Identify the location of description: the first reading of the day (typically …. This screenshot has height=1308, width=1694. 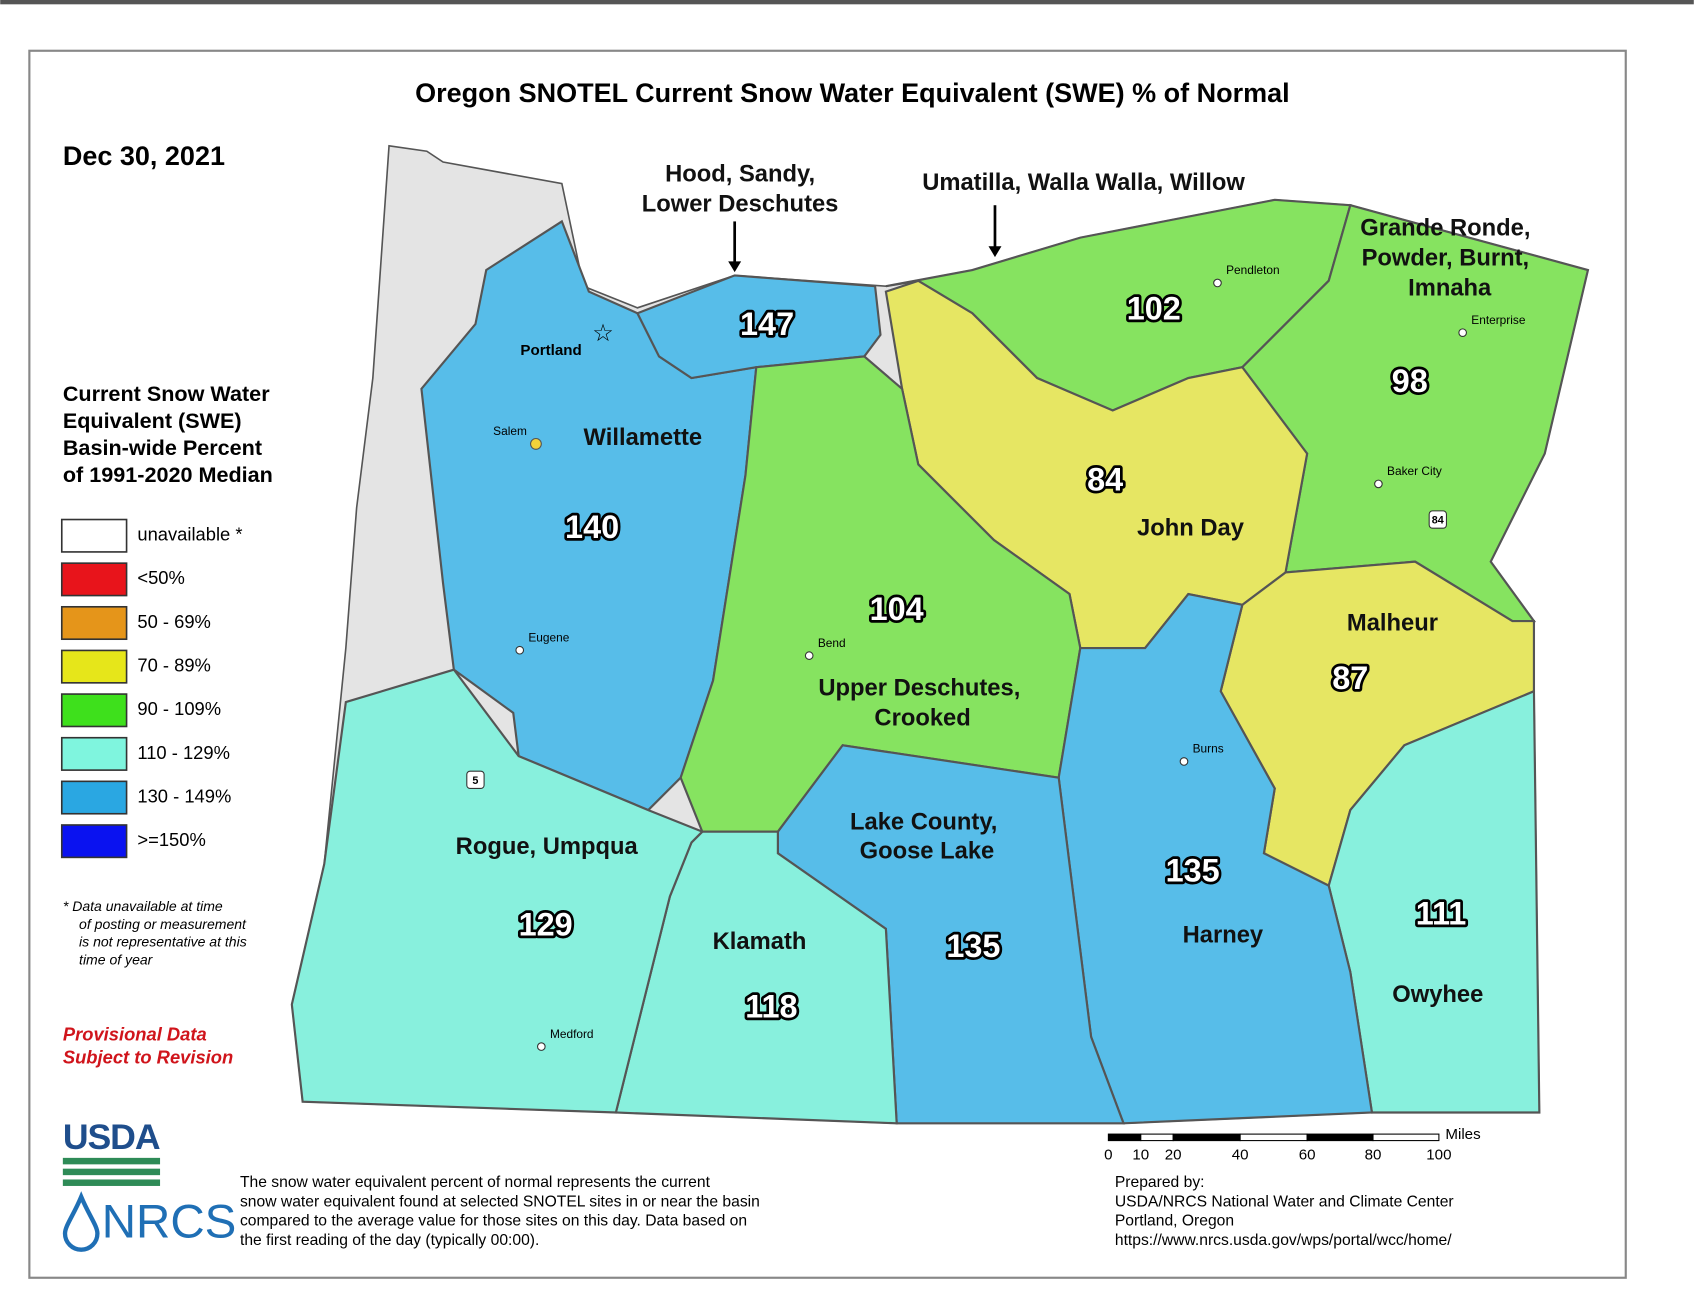
(389, 1240).